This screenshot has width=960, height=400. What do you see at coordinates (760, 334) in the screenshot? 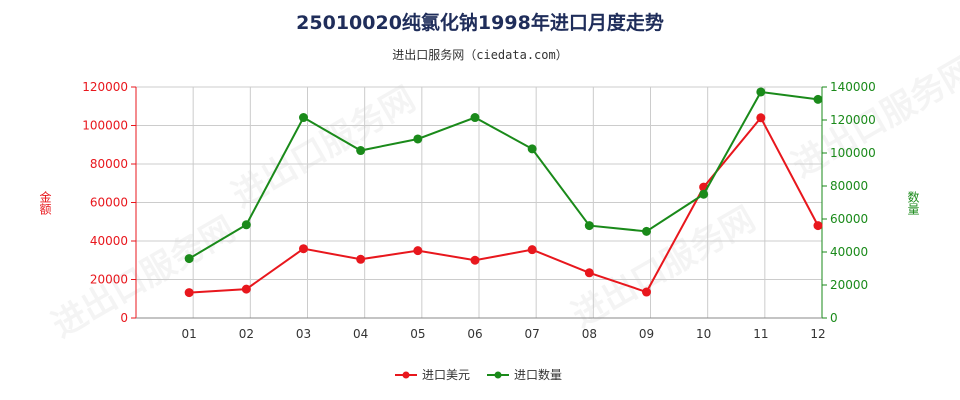
I see `x-tick-label-11: 11` at bounding box center [760, 334].